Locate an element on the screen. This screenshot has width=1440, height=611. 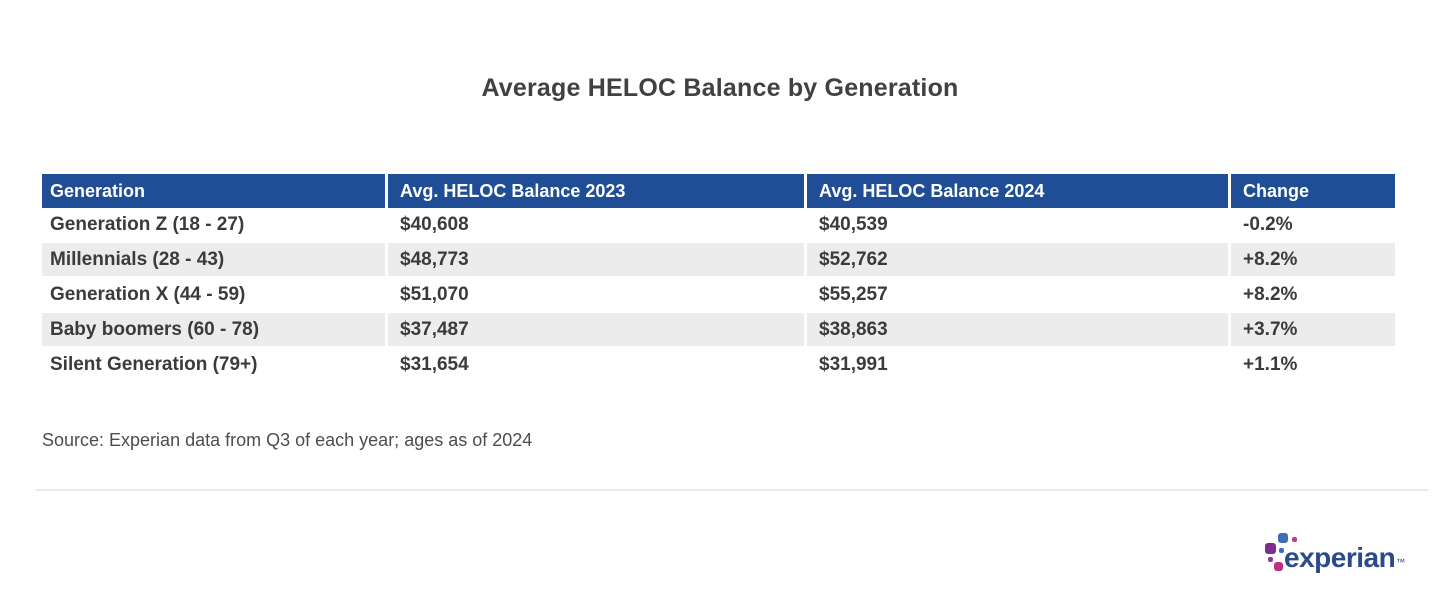
divider is located at coordinates (732, 490).